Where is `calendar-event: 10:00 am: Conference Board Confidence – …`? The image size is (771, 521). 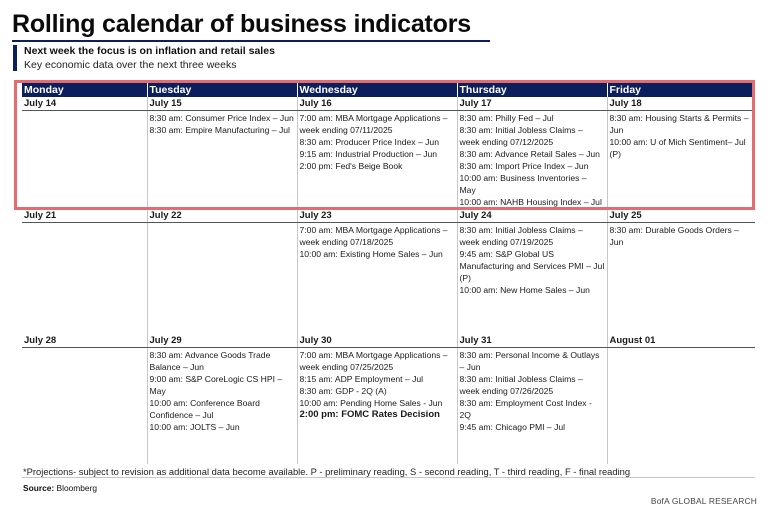 calendar-event: 10:00 am: Conference Board Confidence – … is located at coordinates (204, 409).